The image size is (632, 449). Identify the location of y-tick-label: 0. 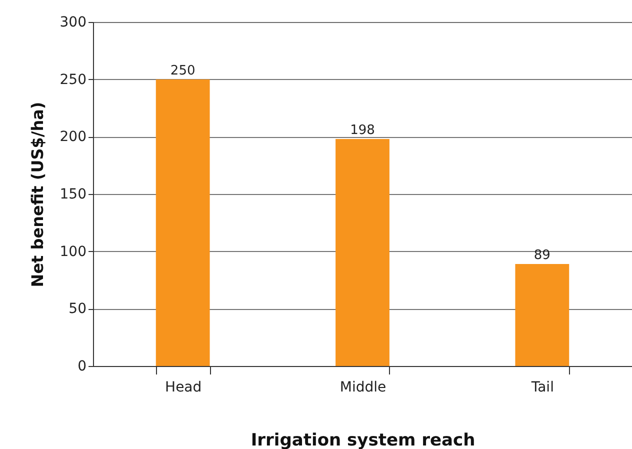
(82, 366).